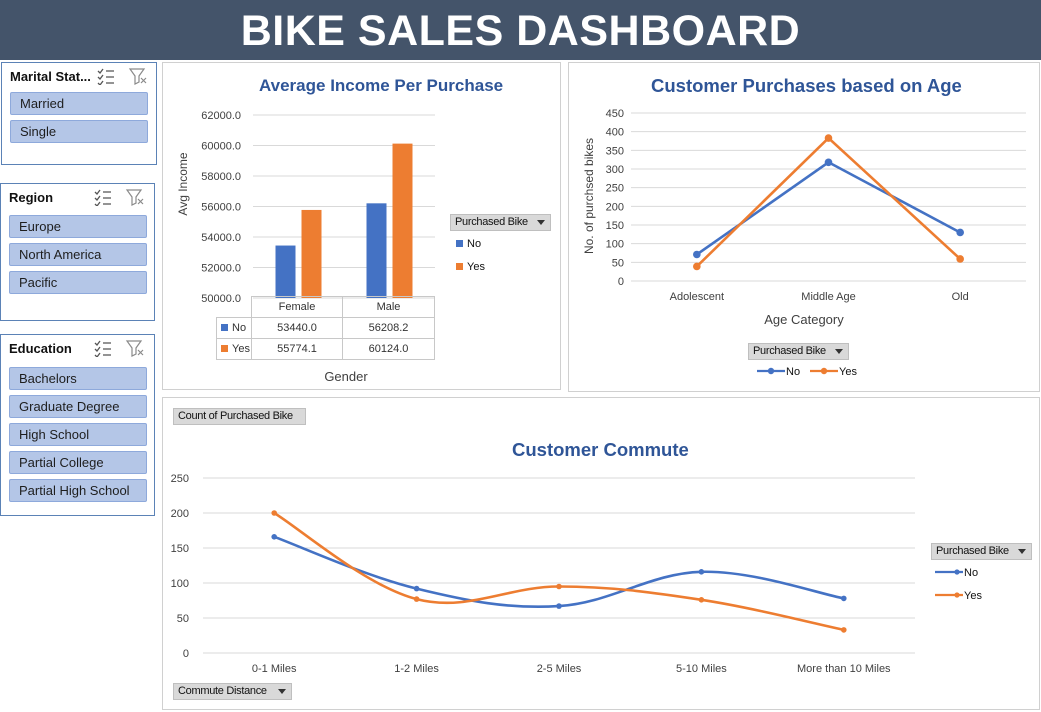 This screenshot has height=712, width=1041. I want to click on slicer-header: Region, so click(77, 197).